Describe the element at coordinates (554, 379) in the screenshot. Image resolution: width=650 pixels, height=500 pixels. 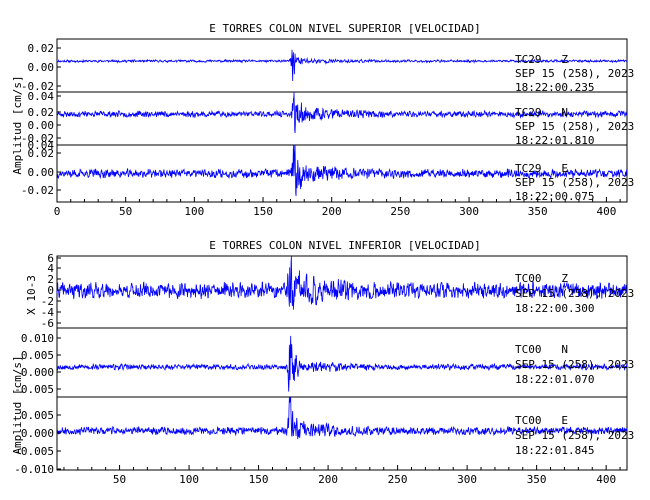
I see `time-label: 18:22:01.070` at that location.